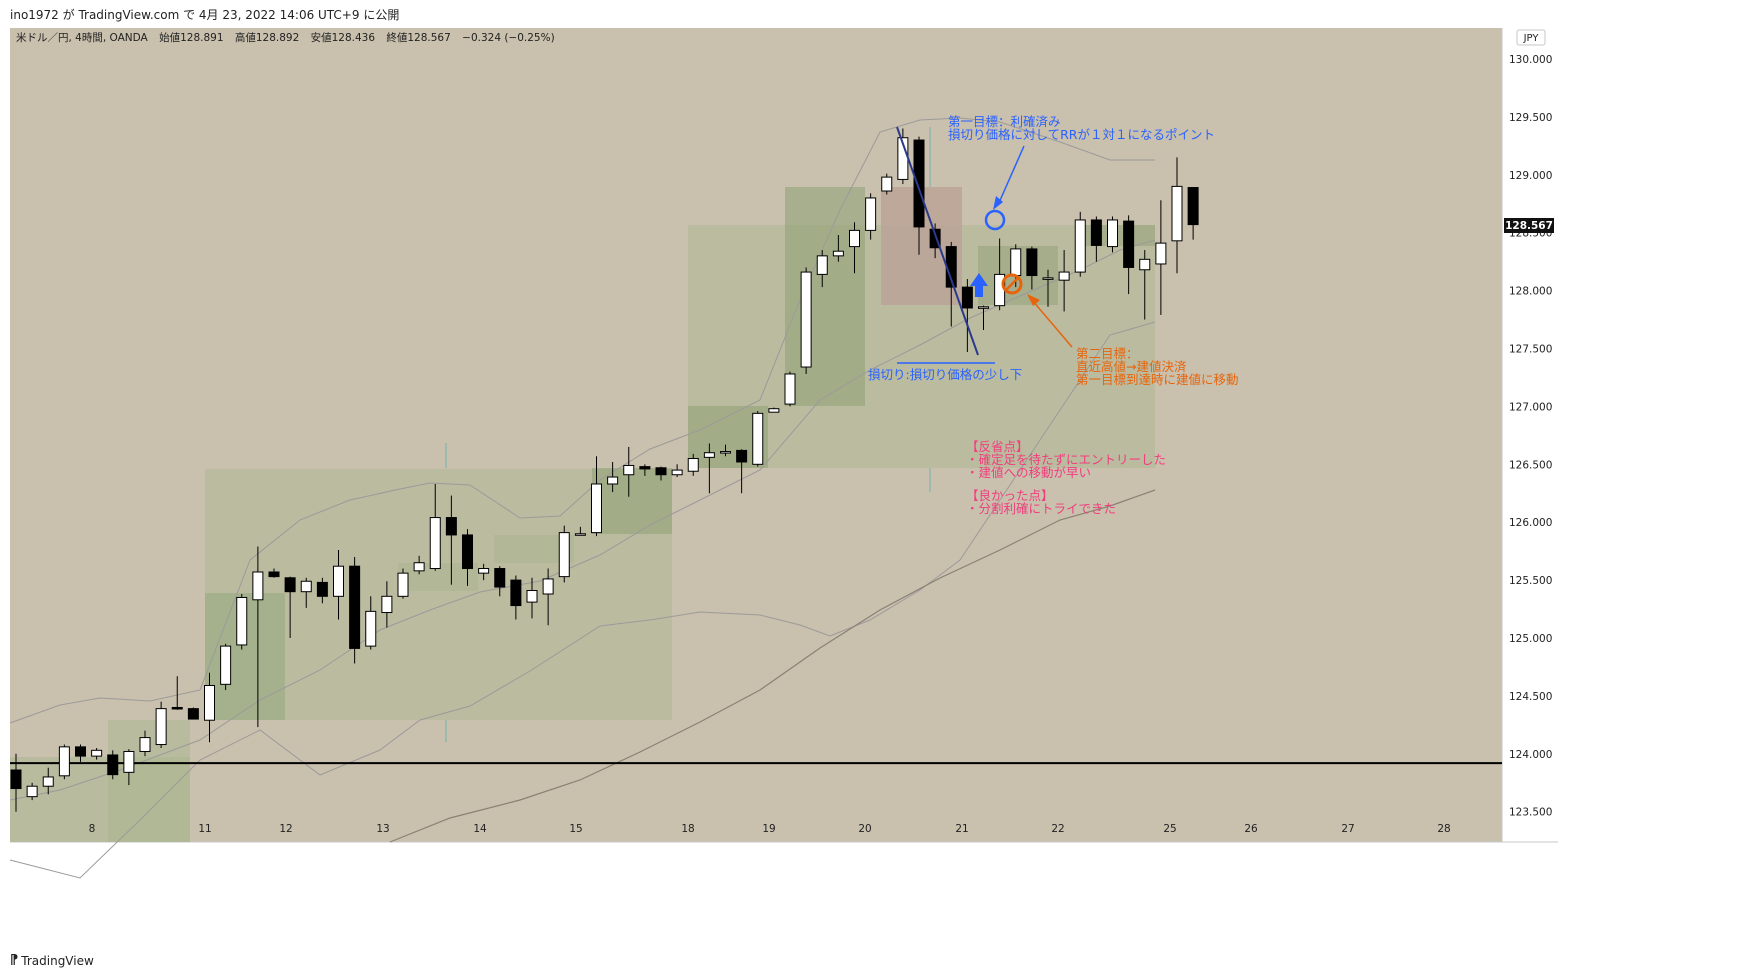 This screenshot has height=979, width=1760. What do you see at coordinates (997, 446) in the screenshot?
I see `note-review-title: 【反省点】` at bounding box center [997, 446].